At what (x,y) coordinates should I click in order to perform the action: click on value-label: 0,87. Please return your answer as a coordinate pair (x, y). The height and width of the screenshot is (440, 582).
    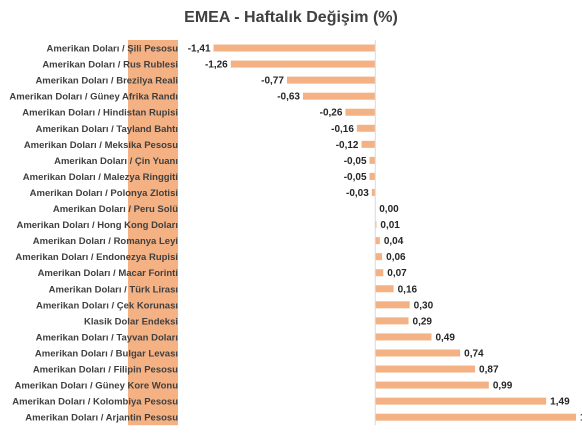
    Looking at the image, I should click on (489, 370).